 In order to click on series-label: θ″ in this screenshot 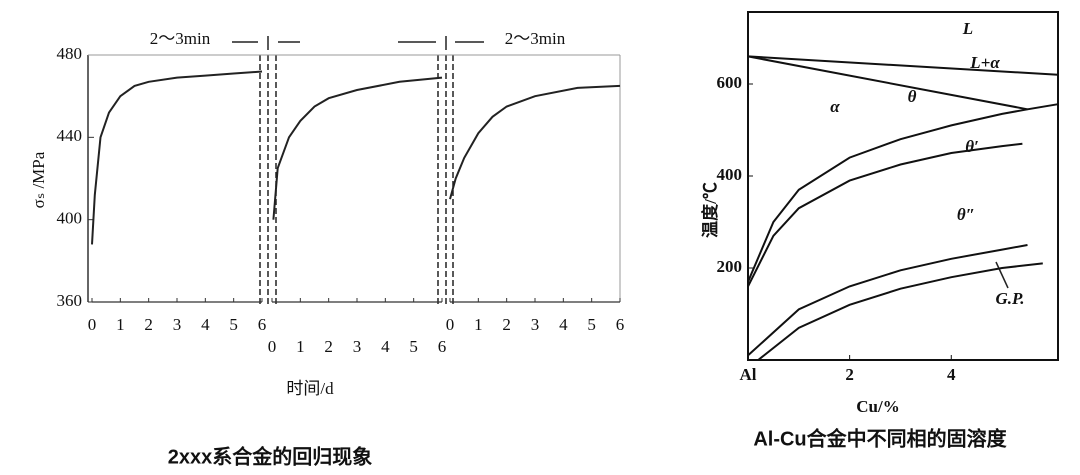, I will do `click(966, 214)`.